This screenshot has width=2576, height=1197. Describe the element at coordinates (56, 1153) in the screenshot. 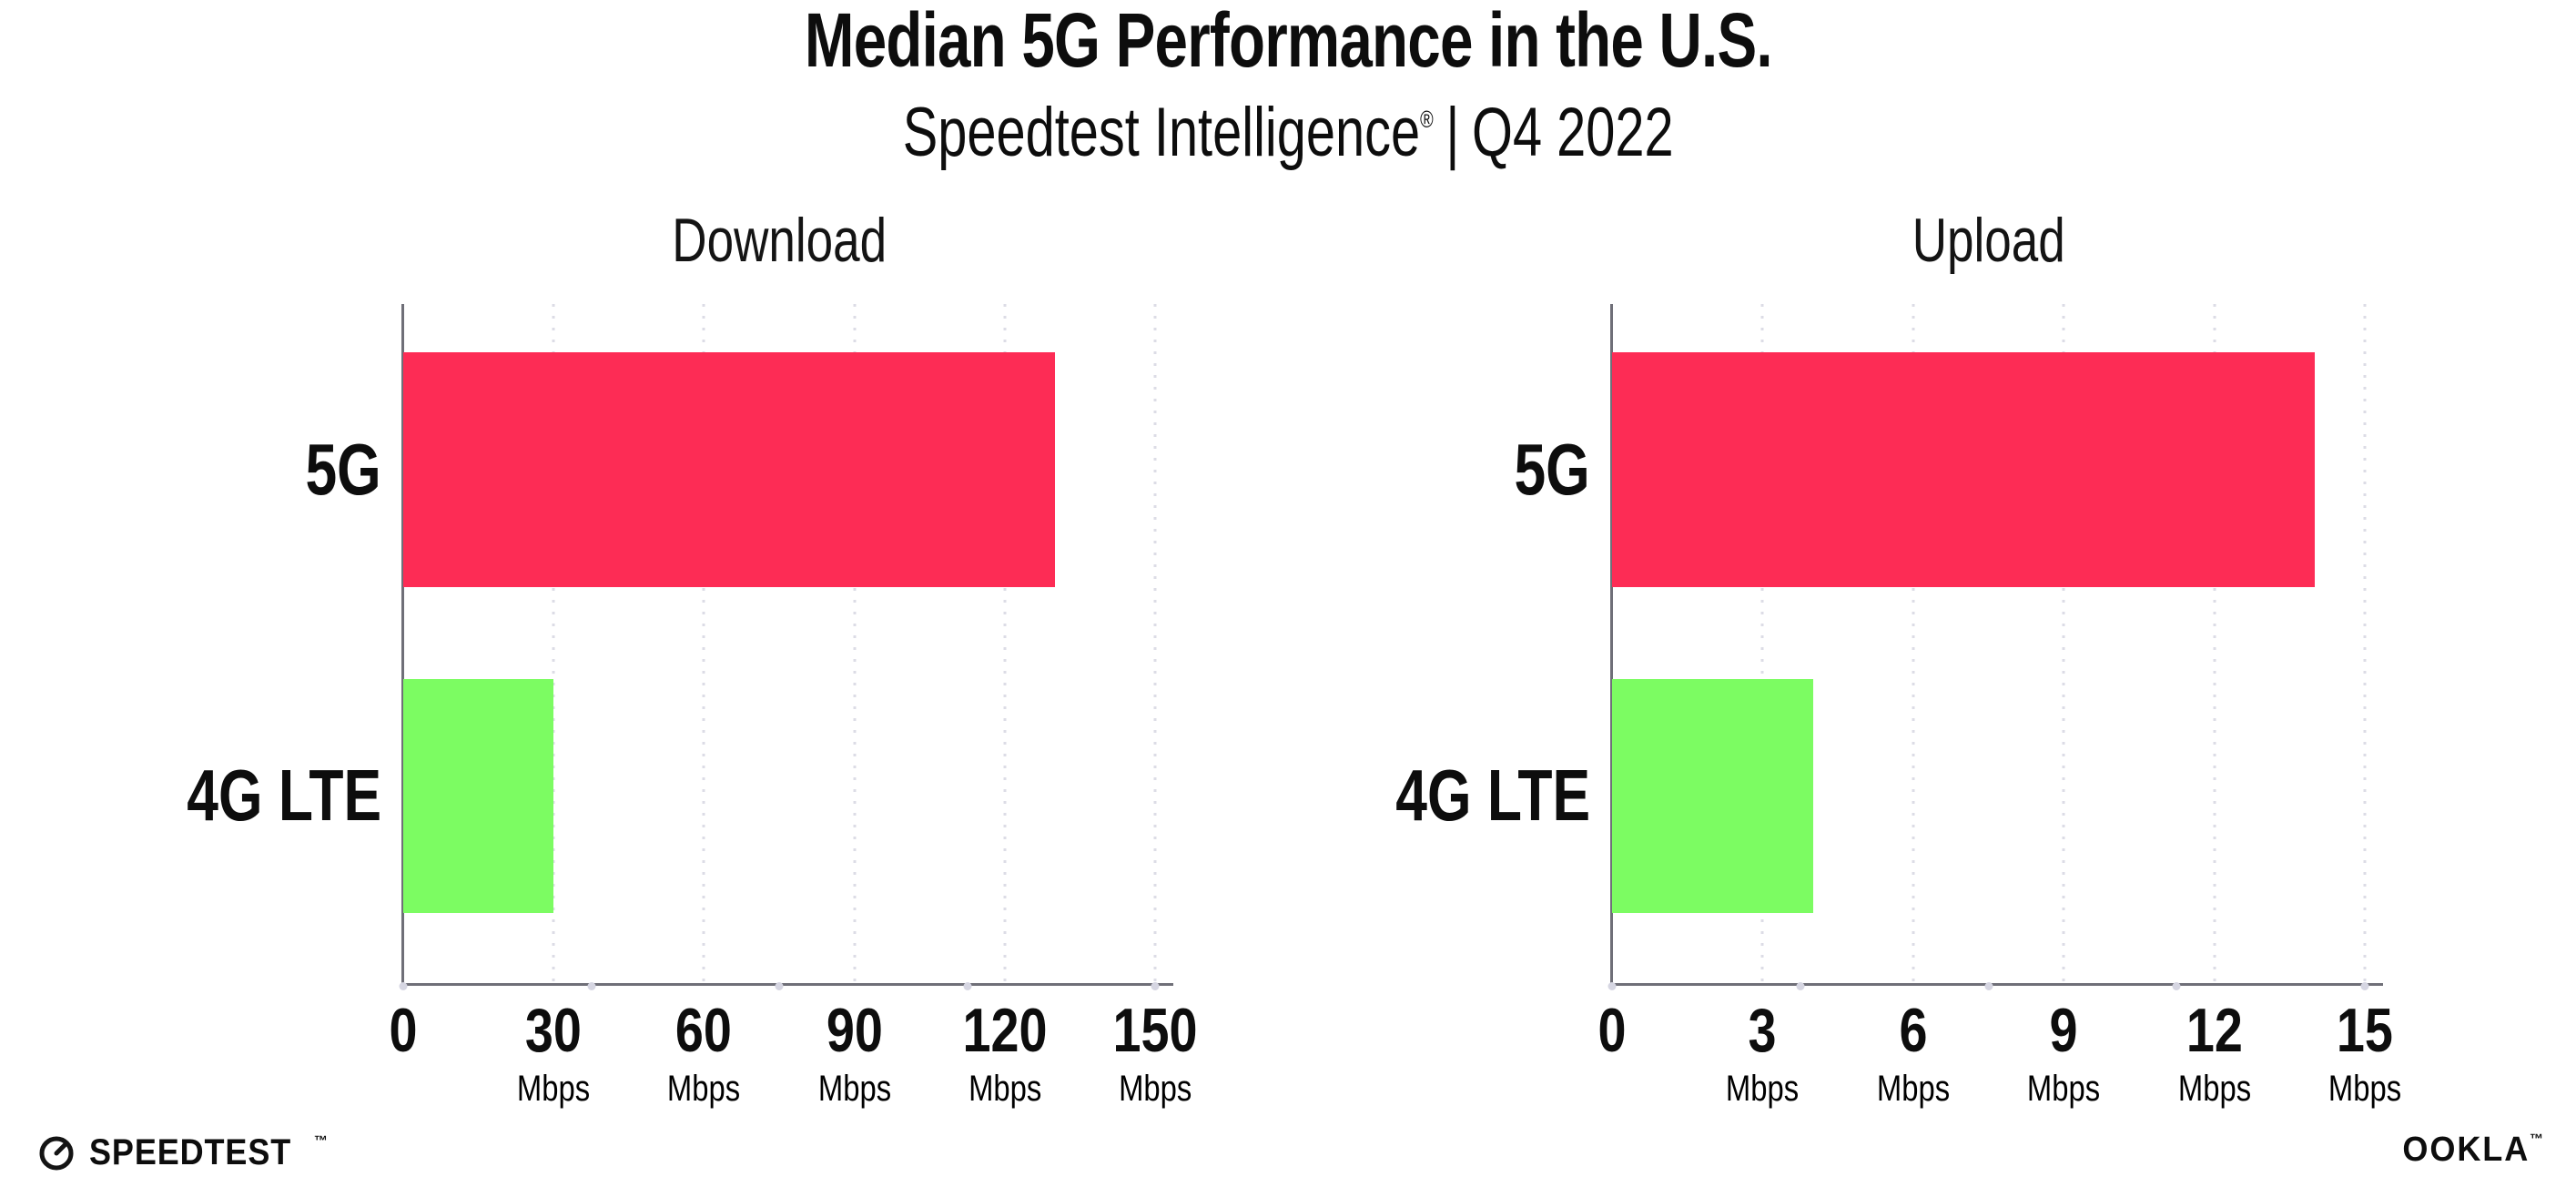

I see `speedtest-gauge-icon` at that location.